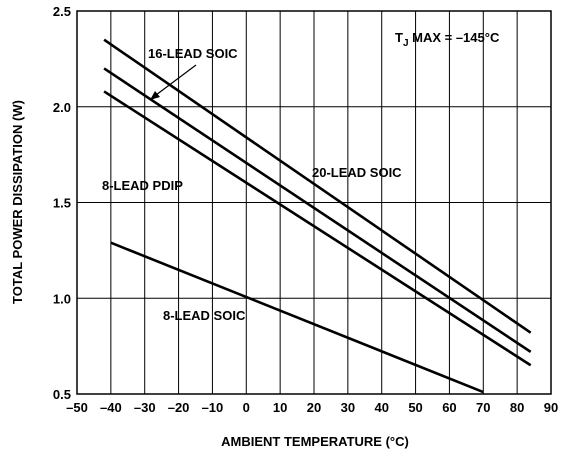 The width and height of the screenshot is (566, 454). Describe the element at coordinates (348, 407) in the screenshot. I see `x-tick-label: 30` at that location.